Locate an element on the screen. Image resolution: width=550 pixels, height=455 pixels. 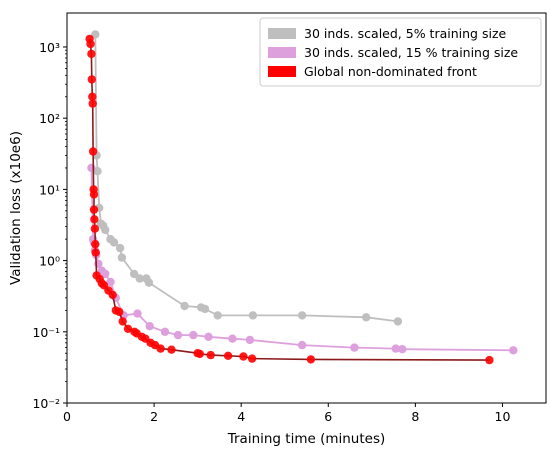
y-tick-label: 10² is located at coordinates (49, 118).